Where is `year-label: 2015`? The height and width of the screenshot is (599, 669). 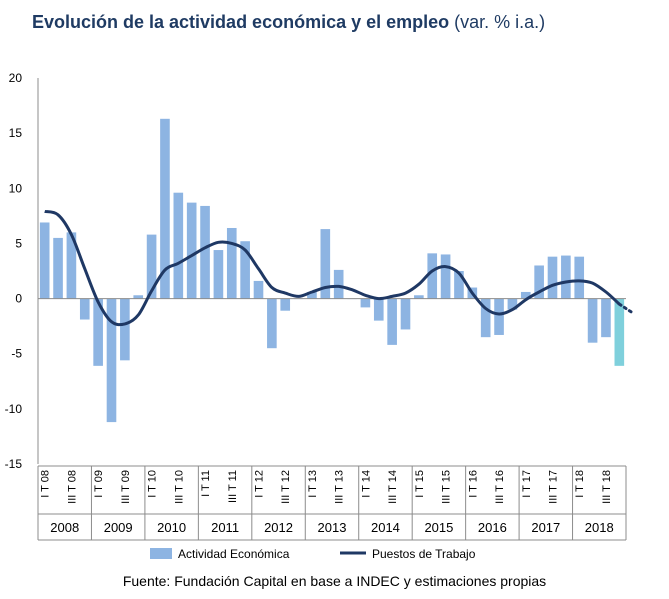
year-label: 2015 is located at coordinates (438, 527).